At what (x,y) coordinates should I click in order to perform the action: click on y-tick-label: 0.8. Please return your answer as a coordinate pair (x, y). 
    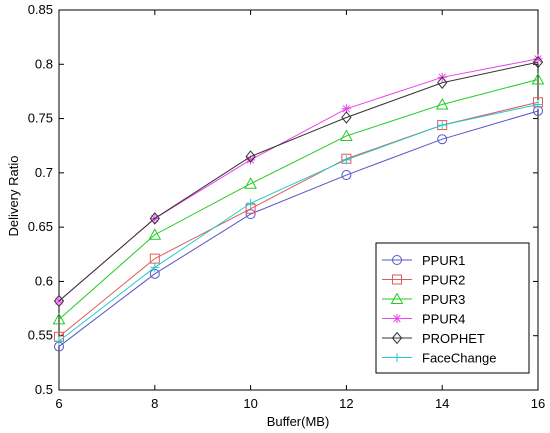
    Looking at the image, I should click on (44, 63).